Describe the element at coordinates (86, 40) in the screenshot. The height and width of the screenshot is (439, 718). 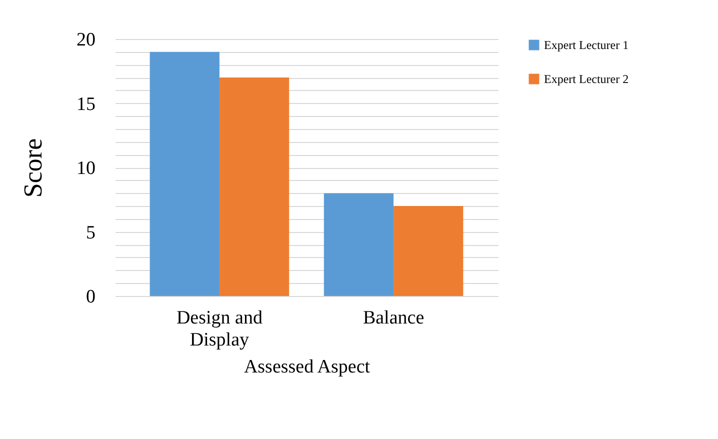
I see `y-tick-label: 20` at that location.